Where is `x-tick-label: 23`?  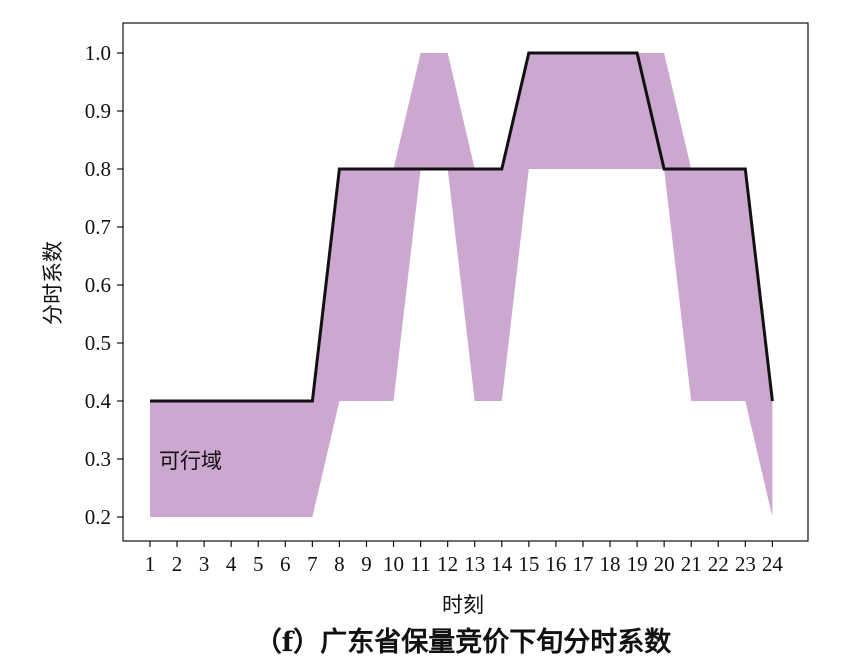 x-tick-label: 23 is located at coordinates (745, 564).